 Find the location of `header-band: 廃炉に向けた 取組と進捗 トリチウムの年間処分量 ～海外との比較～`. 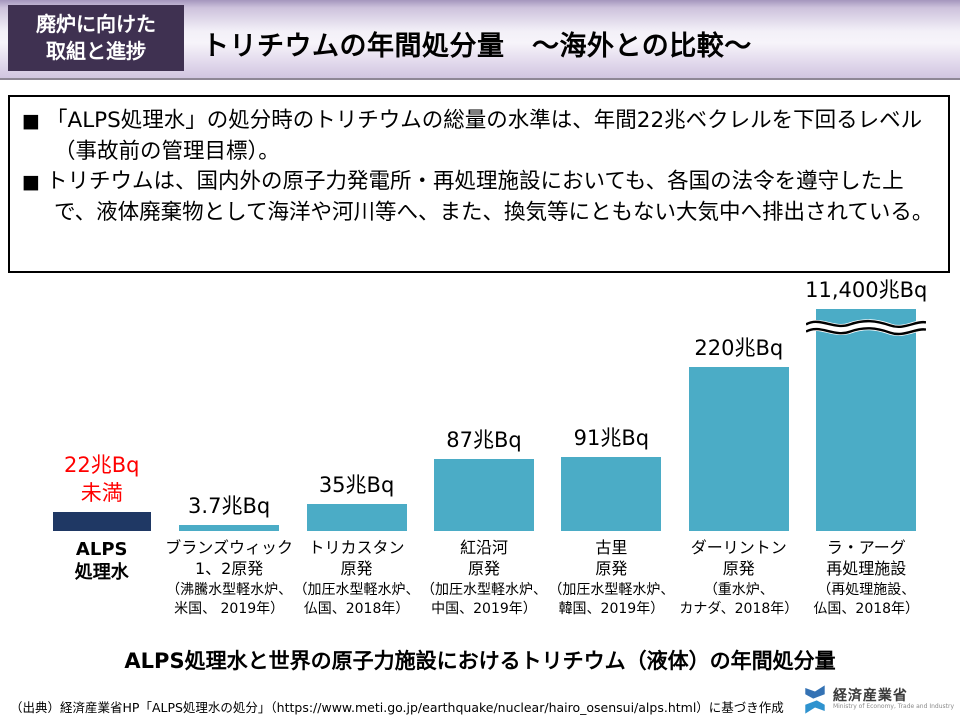

header-band: 廃炉に向けた 取組と進捗 トリチウムの年間処分量 ～海外との比較～ is located at coordinates (480, 40).